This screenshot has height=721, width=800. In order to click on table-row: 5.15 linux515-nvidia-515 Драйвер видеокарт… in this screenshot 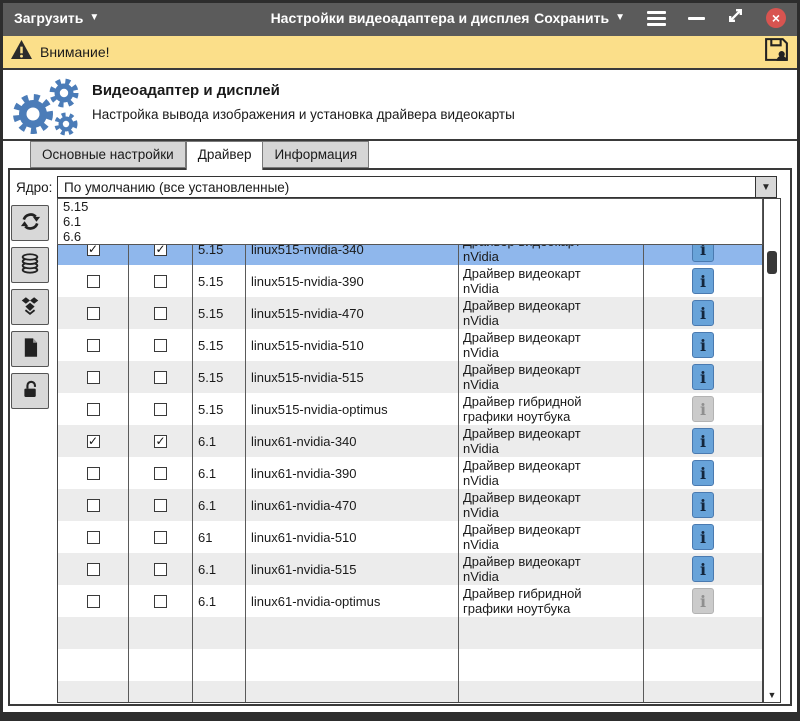, I will do `click(410, 377)`.